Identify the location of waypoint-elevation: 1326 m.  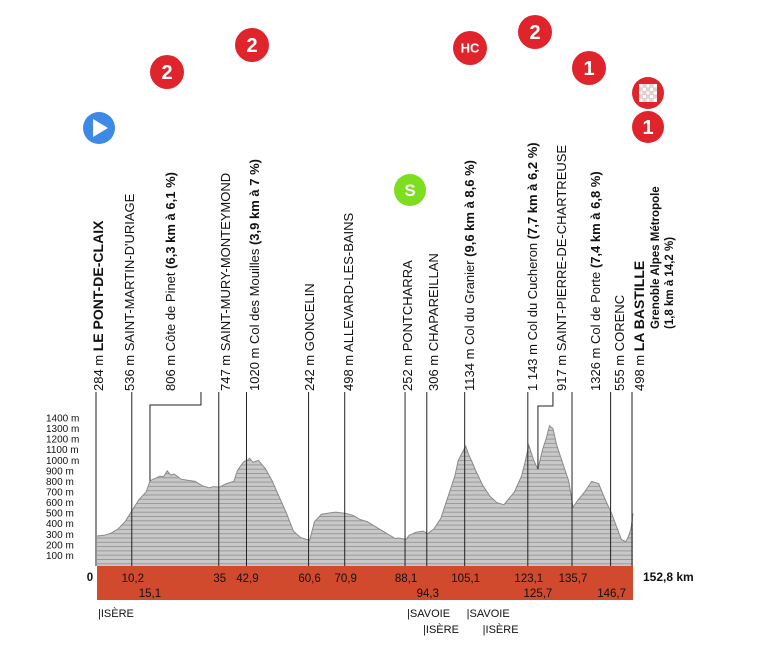
(595, 367).